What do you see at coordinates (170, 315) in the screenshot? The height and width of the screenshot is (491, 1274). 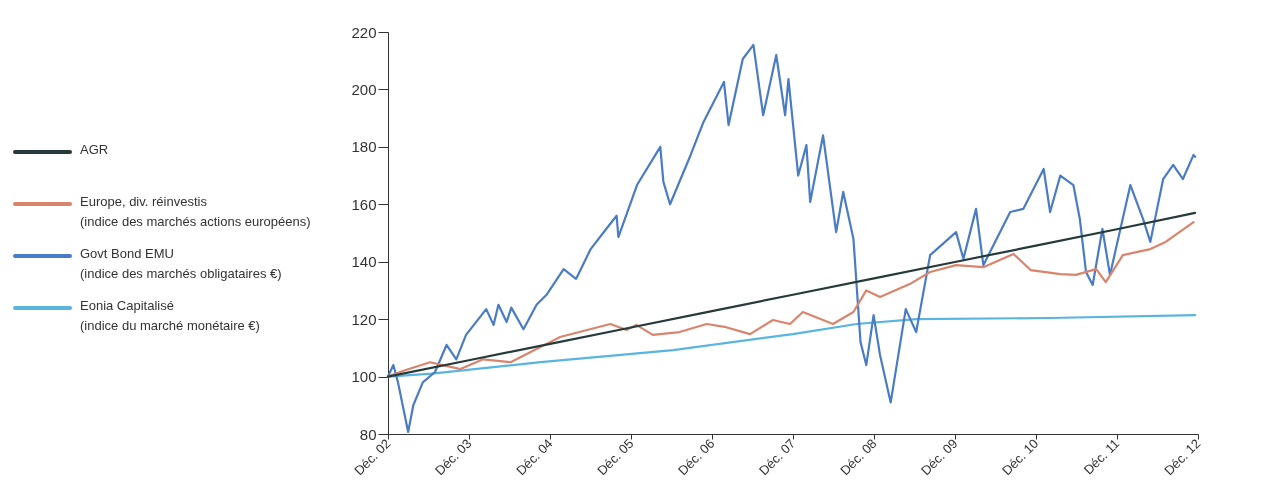 I see `legend-label: Eonia Capitalisé (indice du marché monétaire €)` at bounding box center [170, 315].